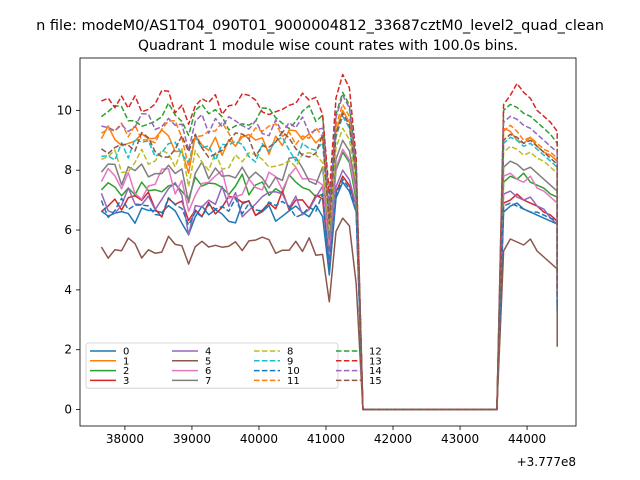 This screenshot has width=640, height=480. I want to click on x-tick-label: 39000, so click(192, 439).